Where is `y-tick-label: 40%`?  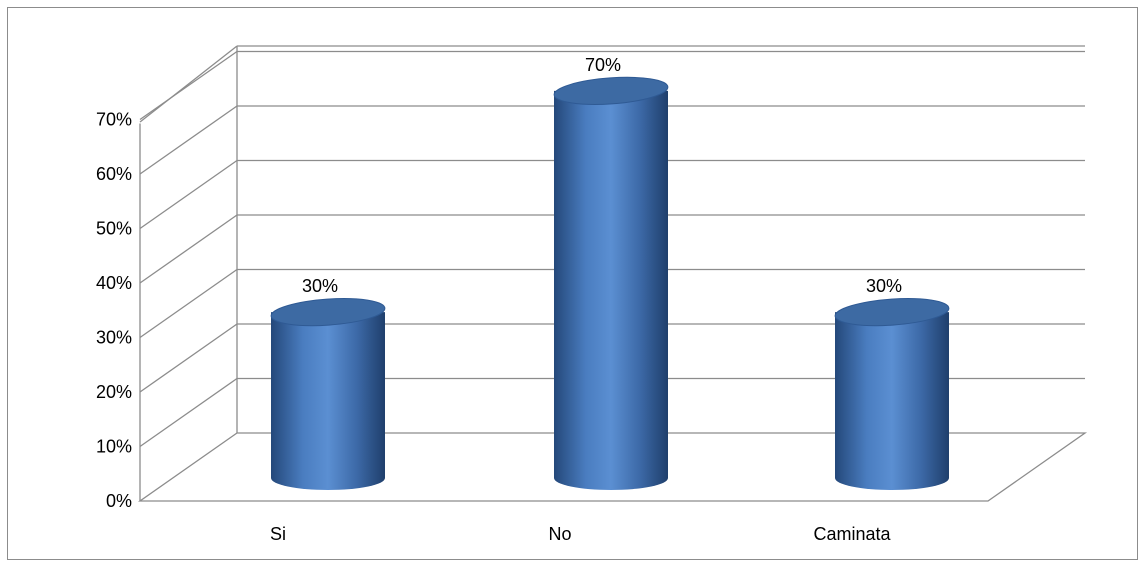
y-tick-label: 40% is located at coordinates (114, 283).